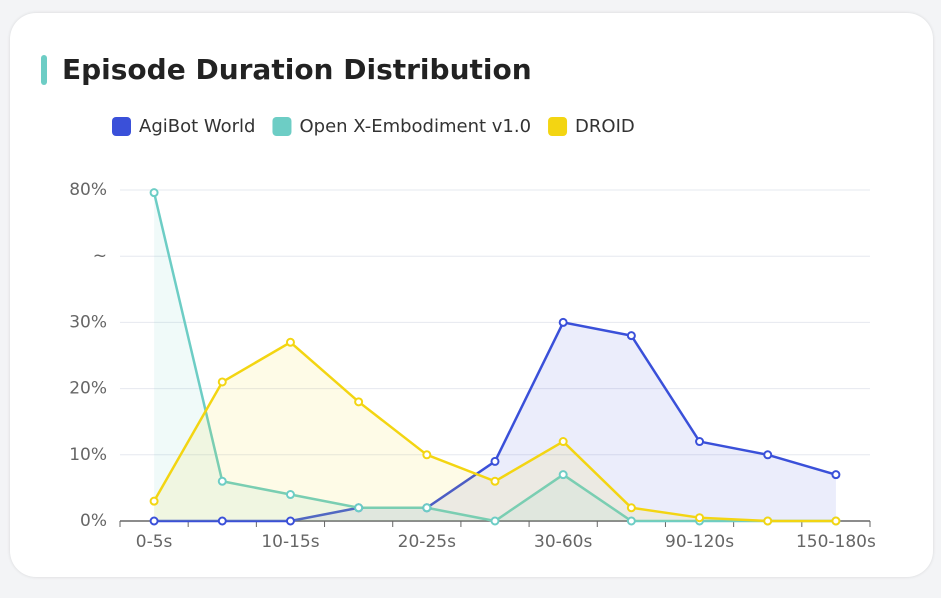 The height and width of the screenshot is (598, 941). What do you see at coordinates (563, 542) in the screenshot?
I see `x-tick-label: 30-60s` at bounding box center [563, 542].